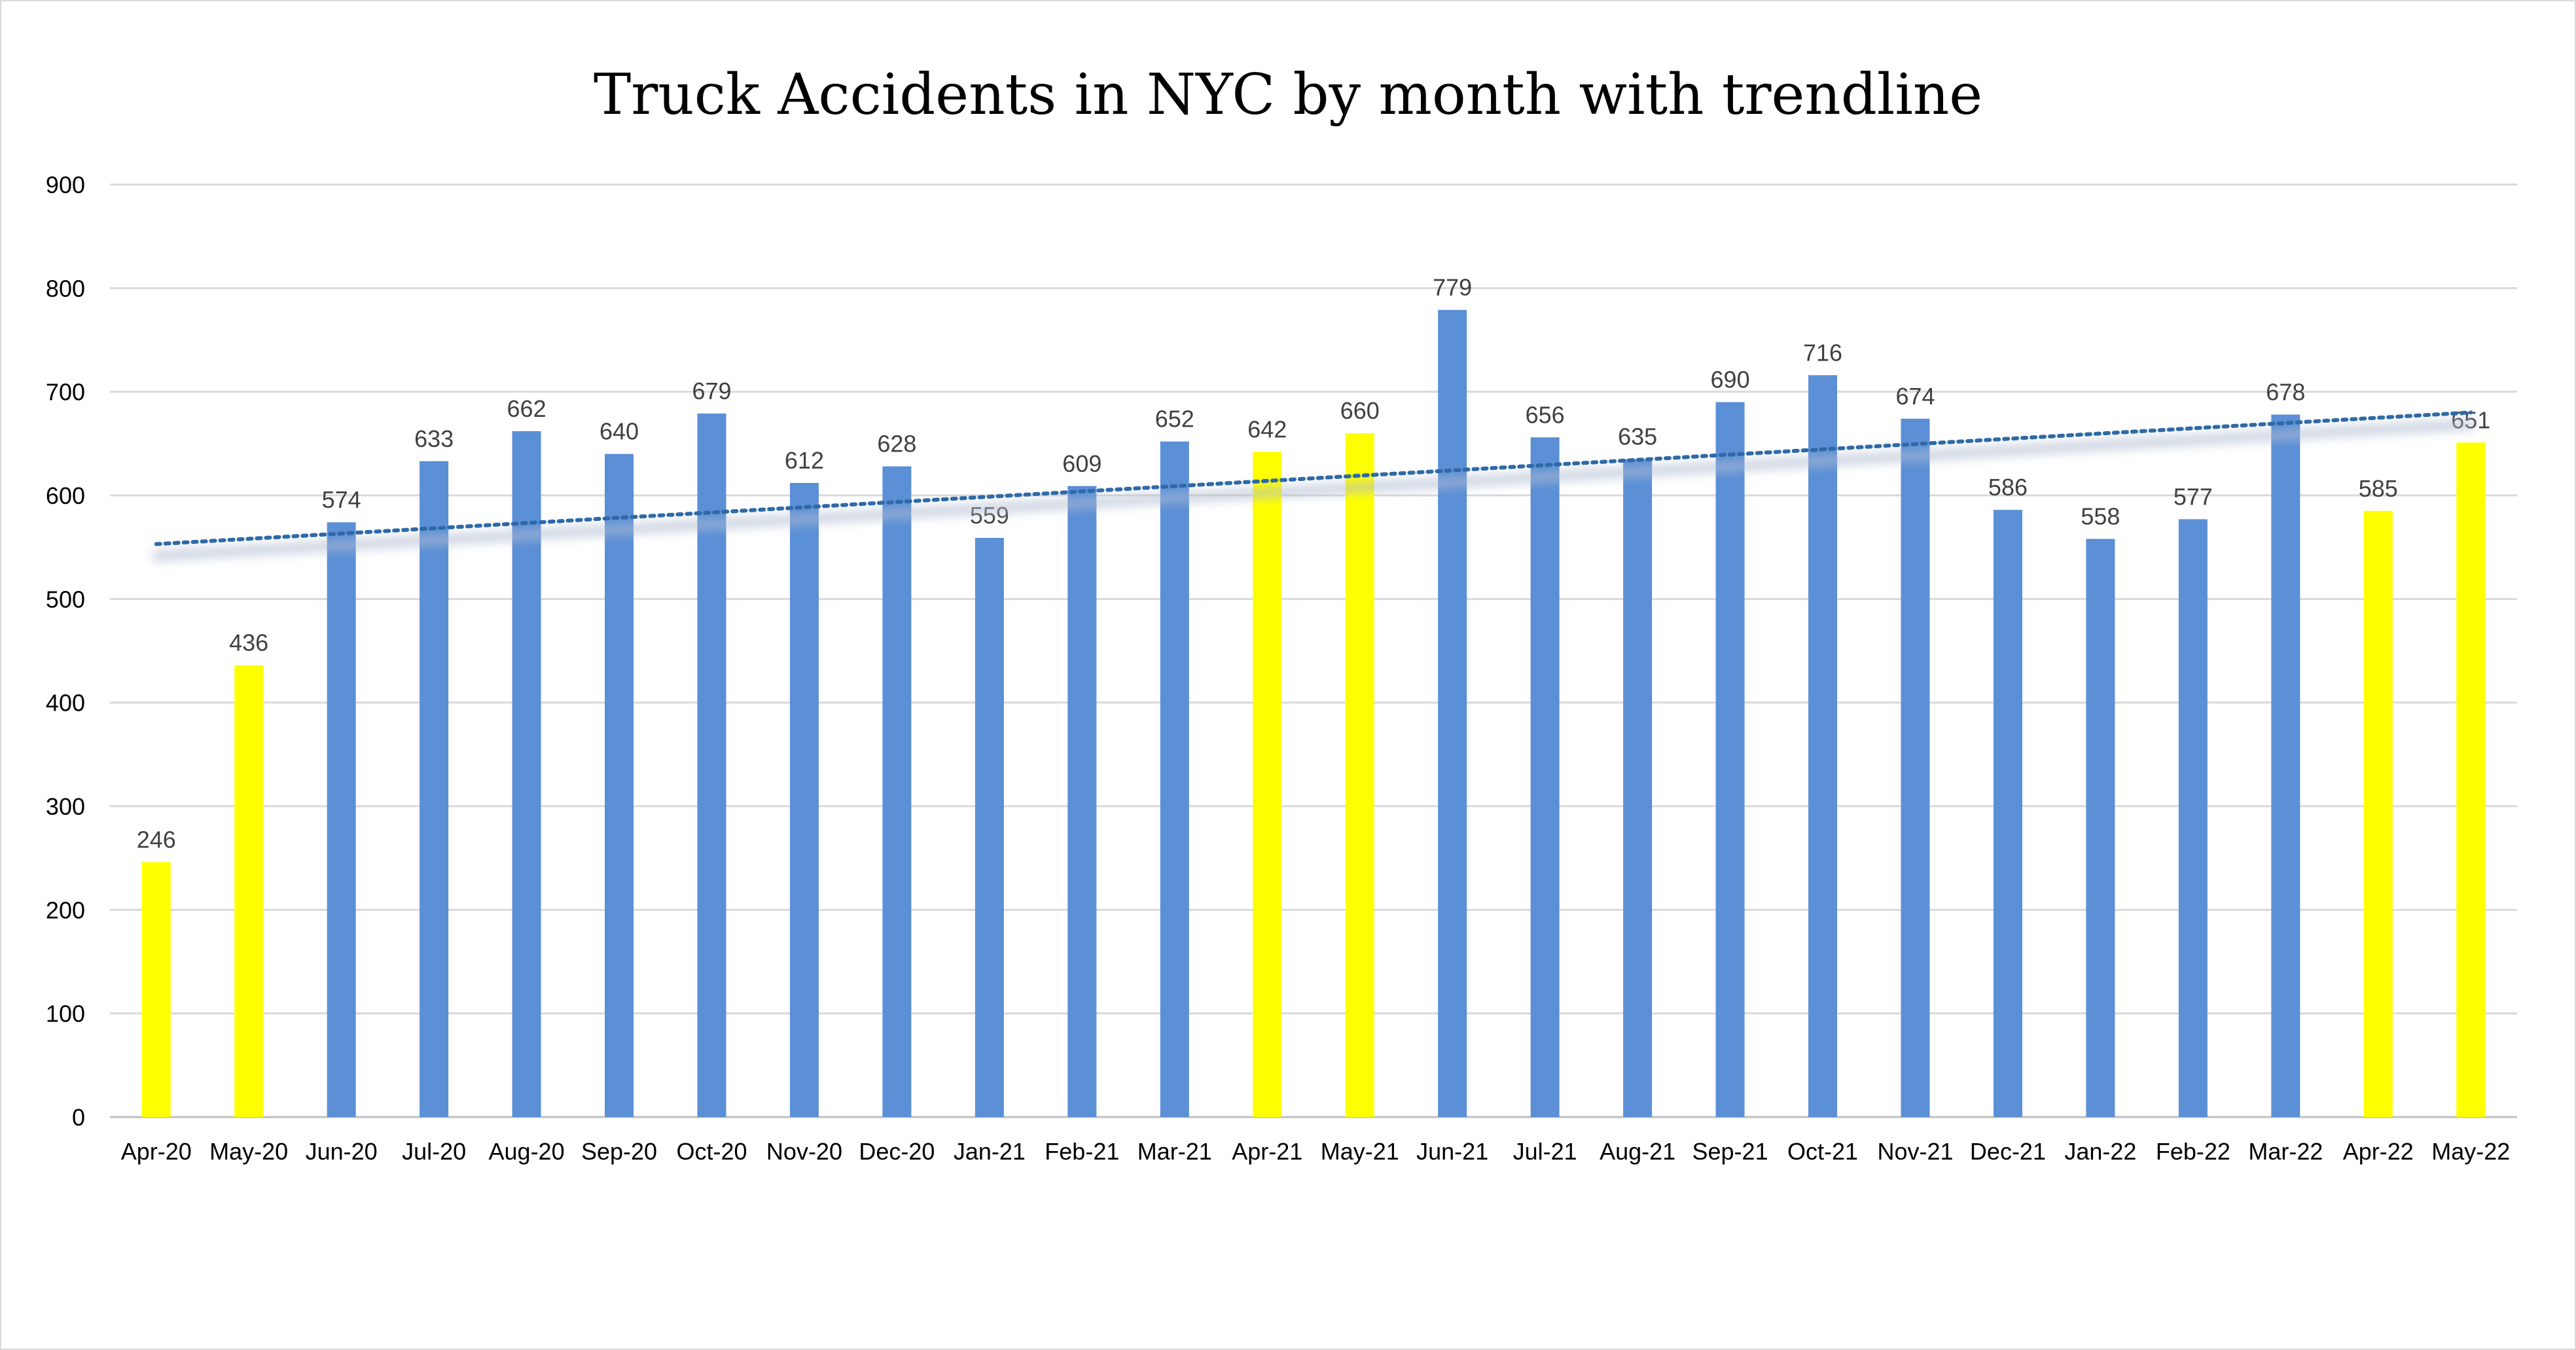 The height and width of the screenshot is (1350, 2576). What do you see at coordinates (1267, 1151) in the screenshot?
I see `x-tick-label: Apr-21` at bounding box center [1267, 1151].